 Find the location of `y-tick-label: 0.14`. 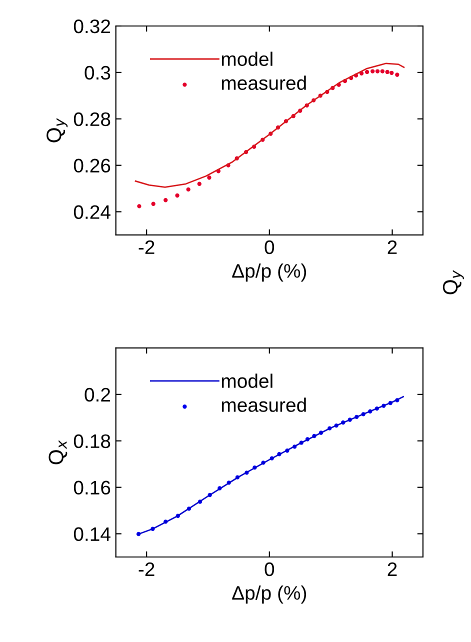

y-tick-label: 0.14 is located at coordinates (92, 534).